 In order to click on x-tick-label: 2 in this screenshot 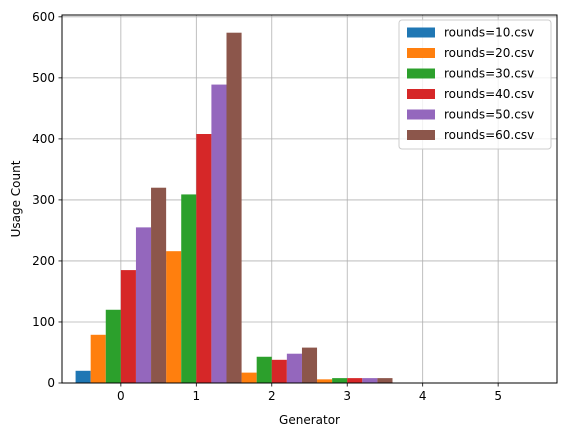, I will do `click(272, 396)`.